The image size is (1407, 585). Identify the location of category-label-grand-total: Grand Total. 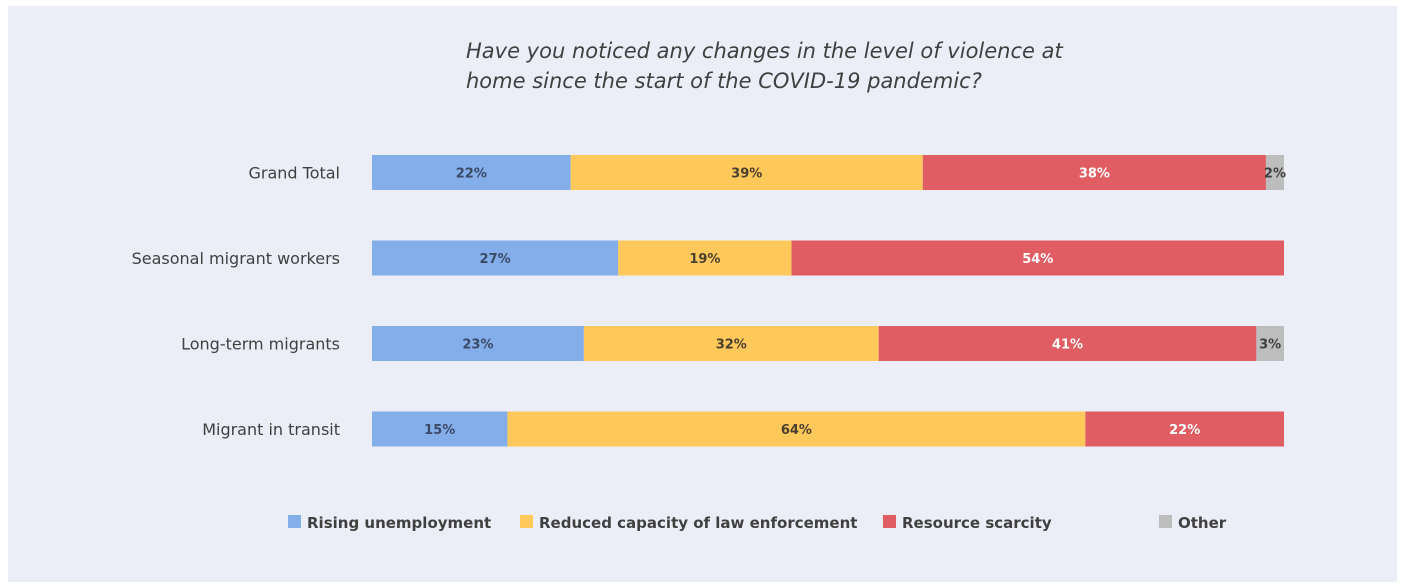
(294, 173).